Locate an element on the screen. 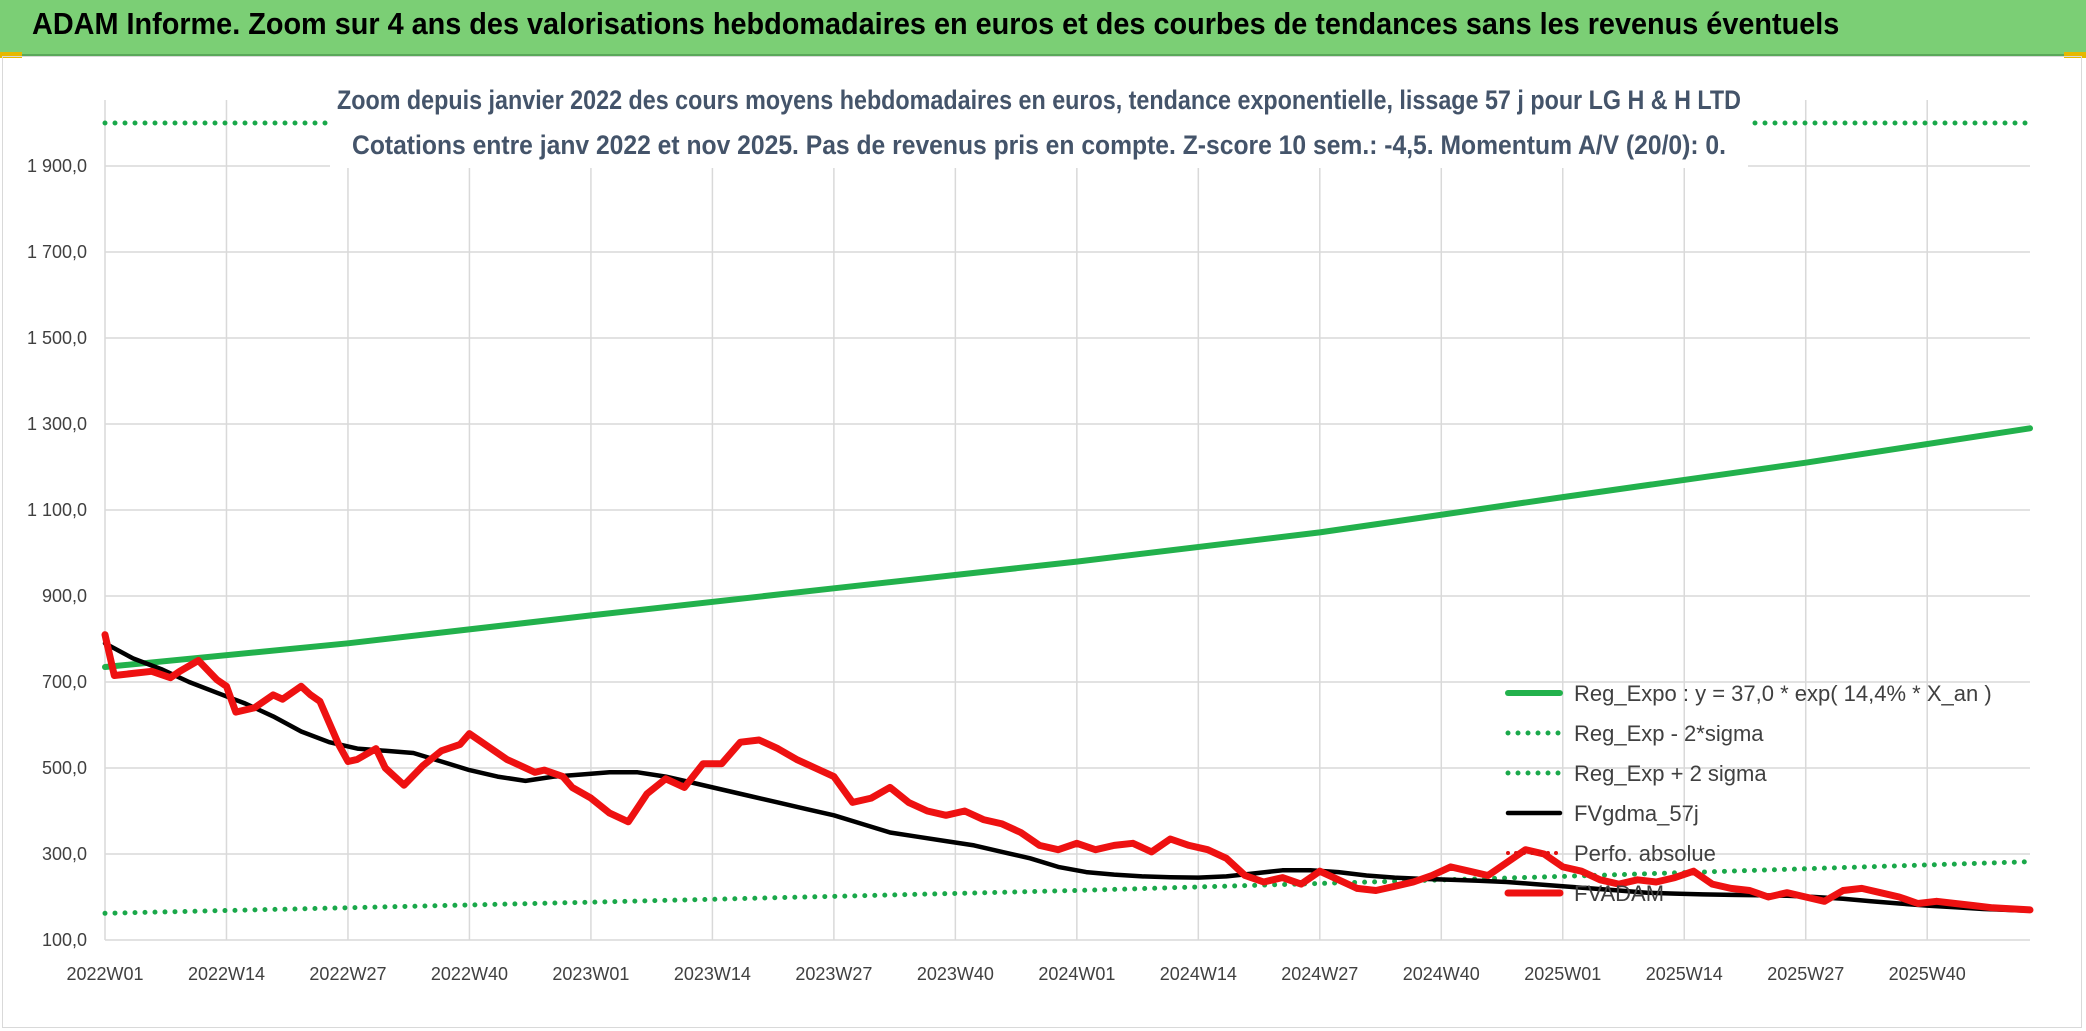  y-tick-label: 300,0 is located at coordinates (64, 854).